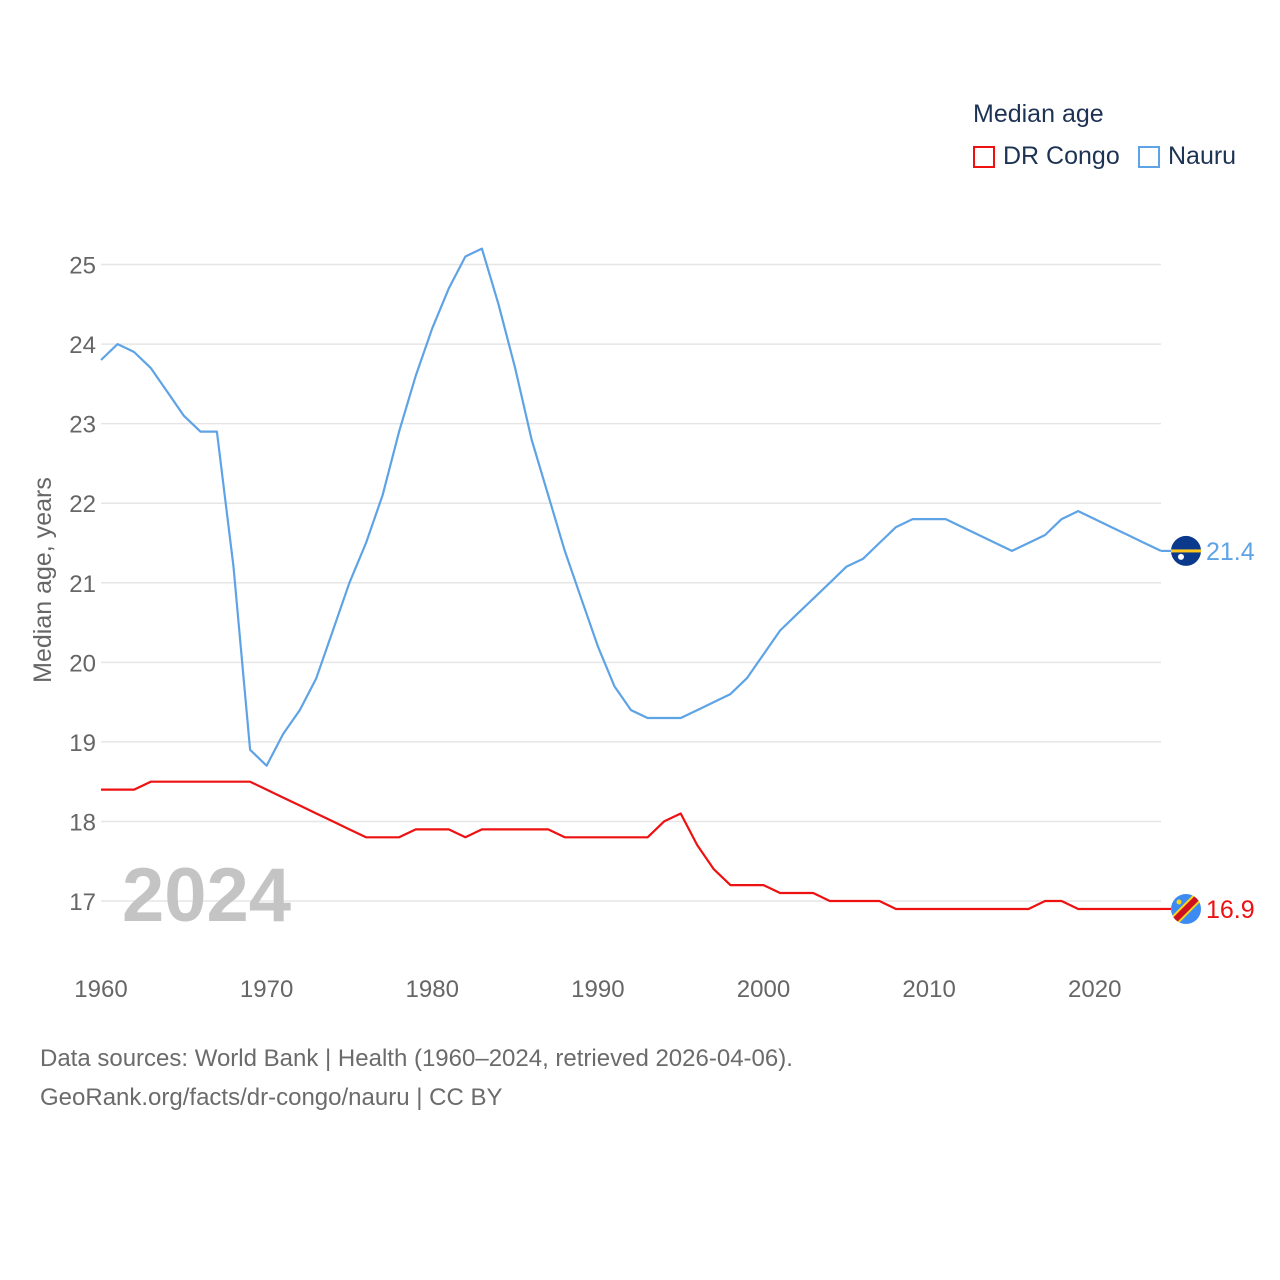  What do you see at coordinates (82, 663) in the screenshot?
I see `y-tick-label-20: 20` at bounding box center [82, 663].